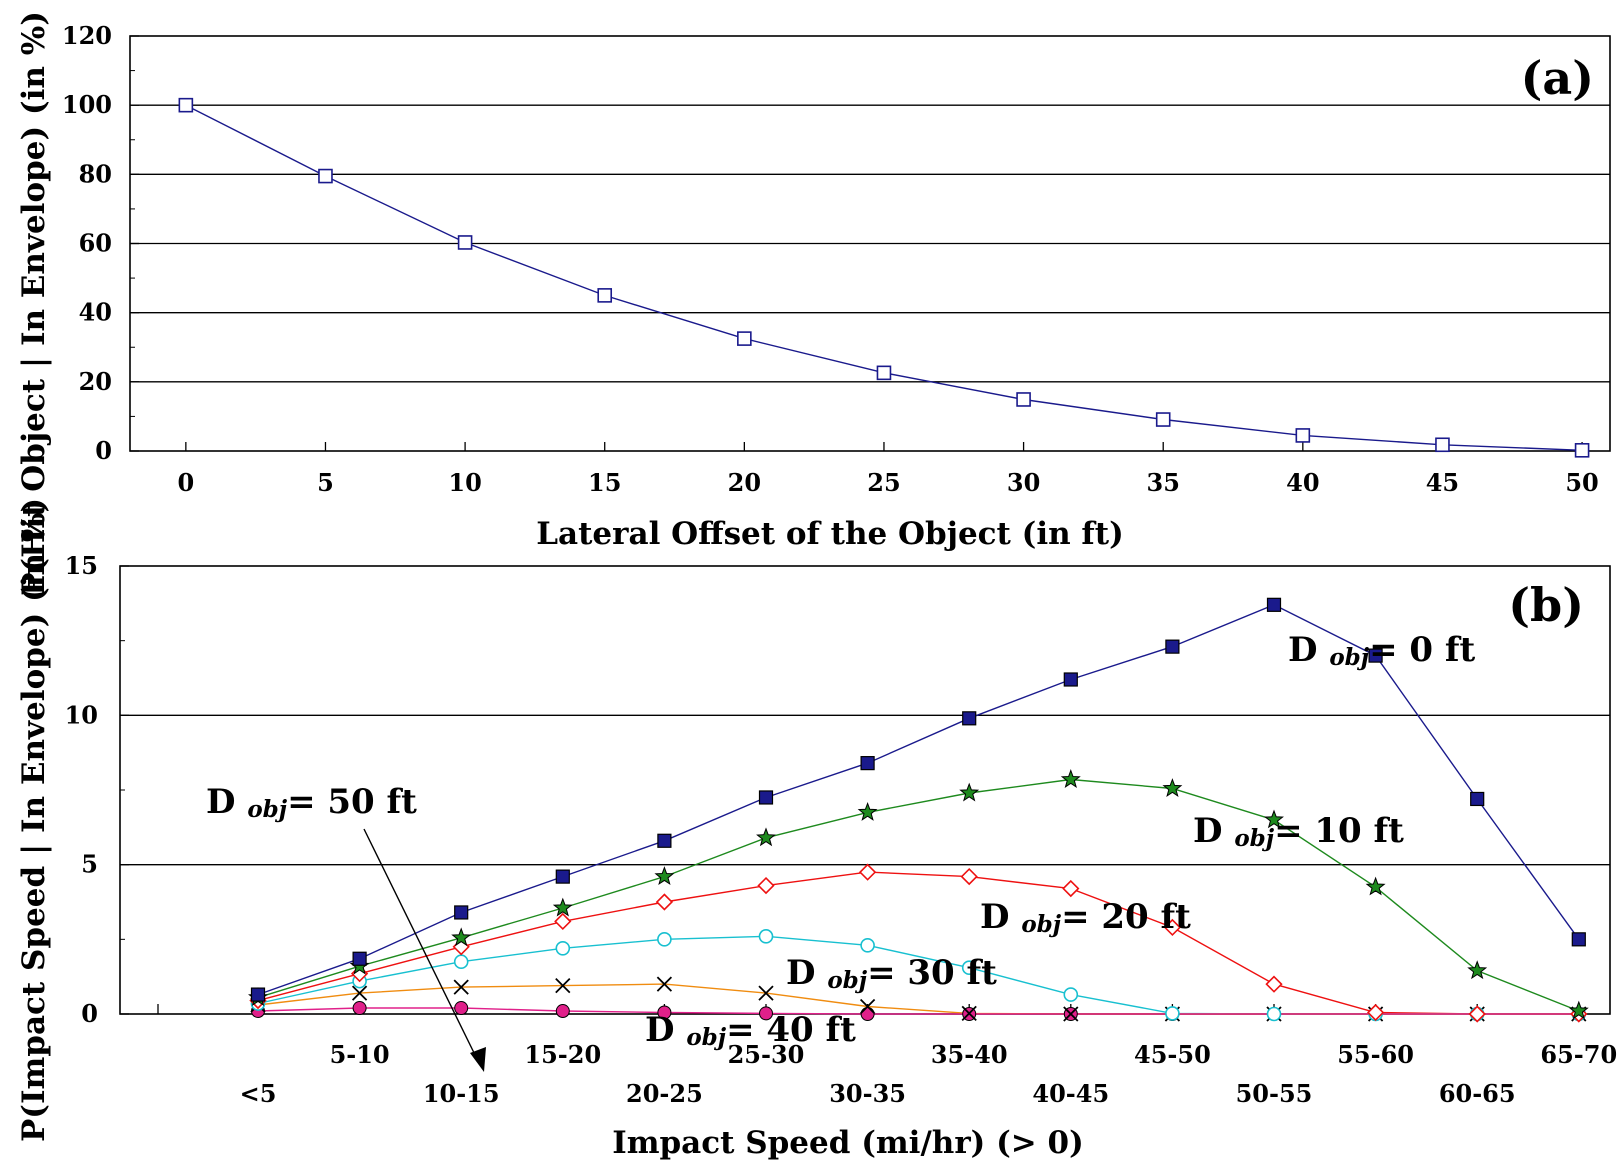 The width and height of the screenshot is (1619, 1160). I want to click on x-tick-label-b: <5, so click(258, 1093).